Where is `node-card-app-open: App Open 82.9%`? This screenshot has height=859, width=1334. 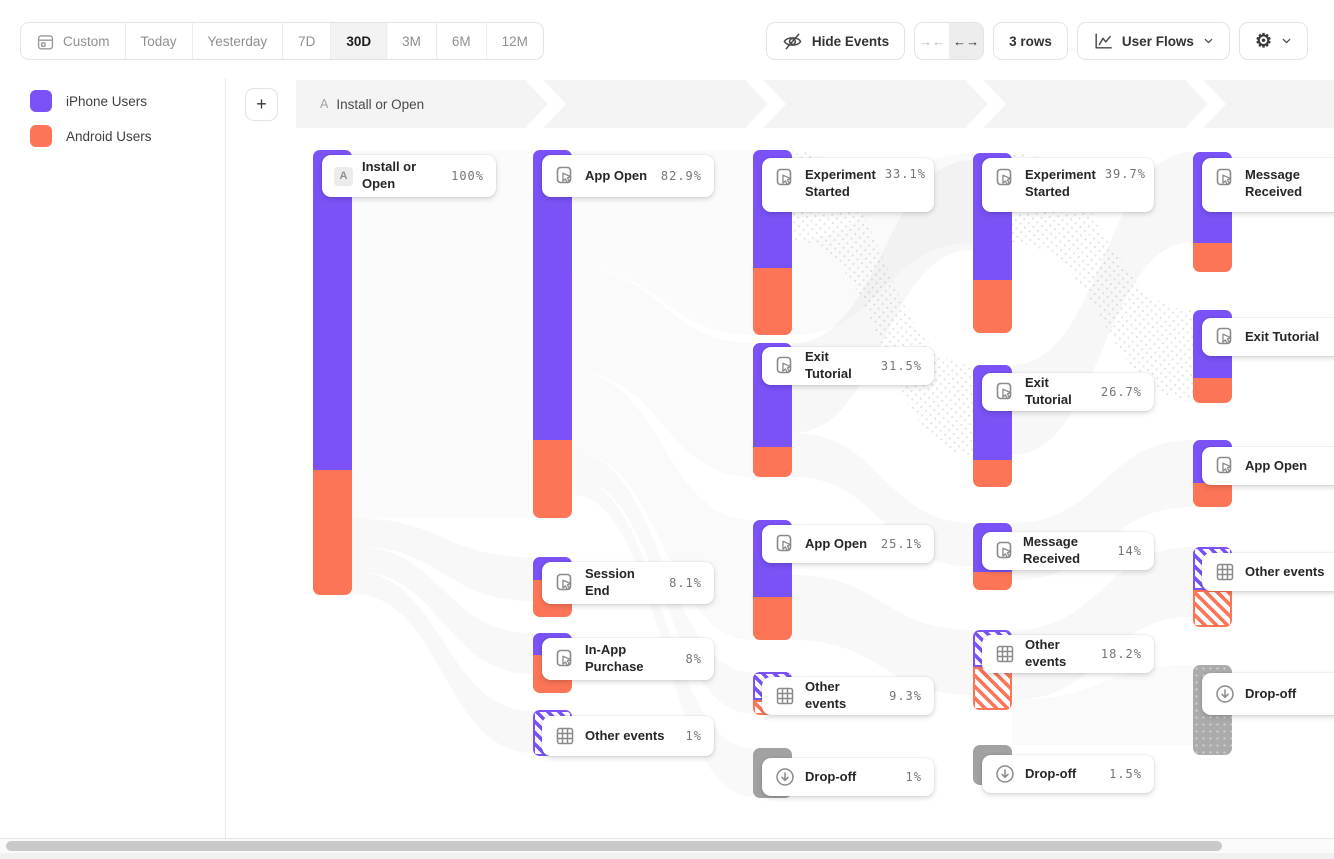
node-card-app-open: App Open 82.9% is located at coordinates (628, 176).